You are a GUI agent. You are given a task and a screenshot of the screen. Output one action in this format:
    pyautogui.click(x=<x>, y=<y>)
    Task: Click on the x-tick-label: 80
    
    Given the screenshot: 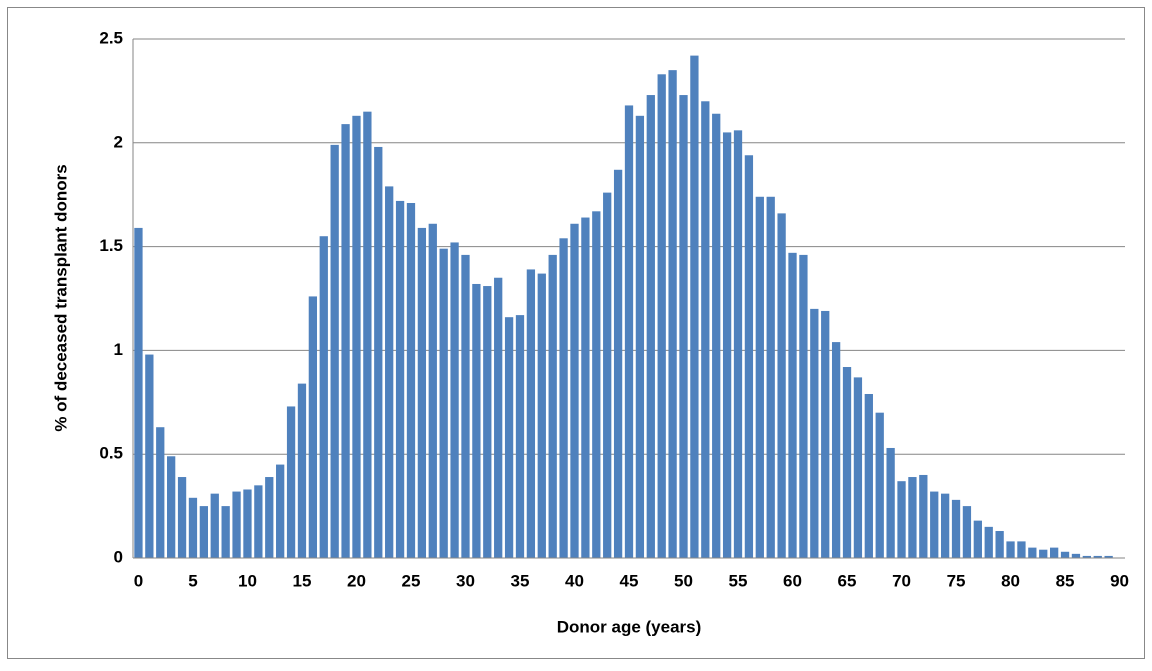 What is the action you would take?
    pyautogui.click(x=1010, y=580)
    